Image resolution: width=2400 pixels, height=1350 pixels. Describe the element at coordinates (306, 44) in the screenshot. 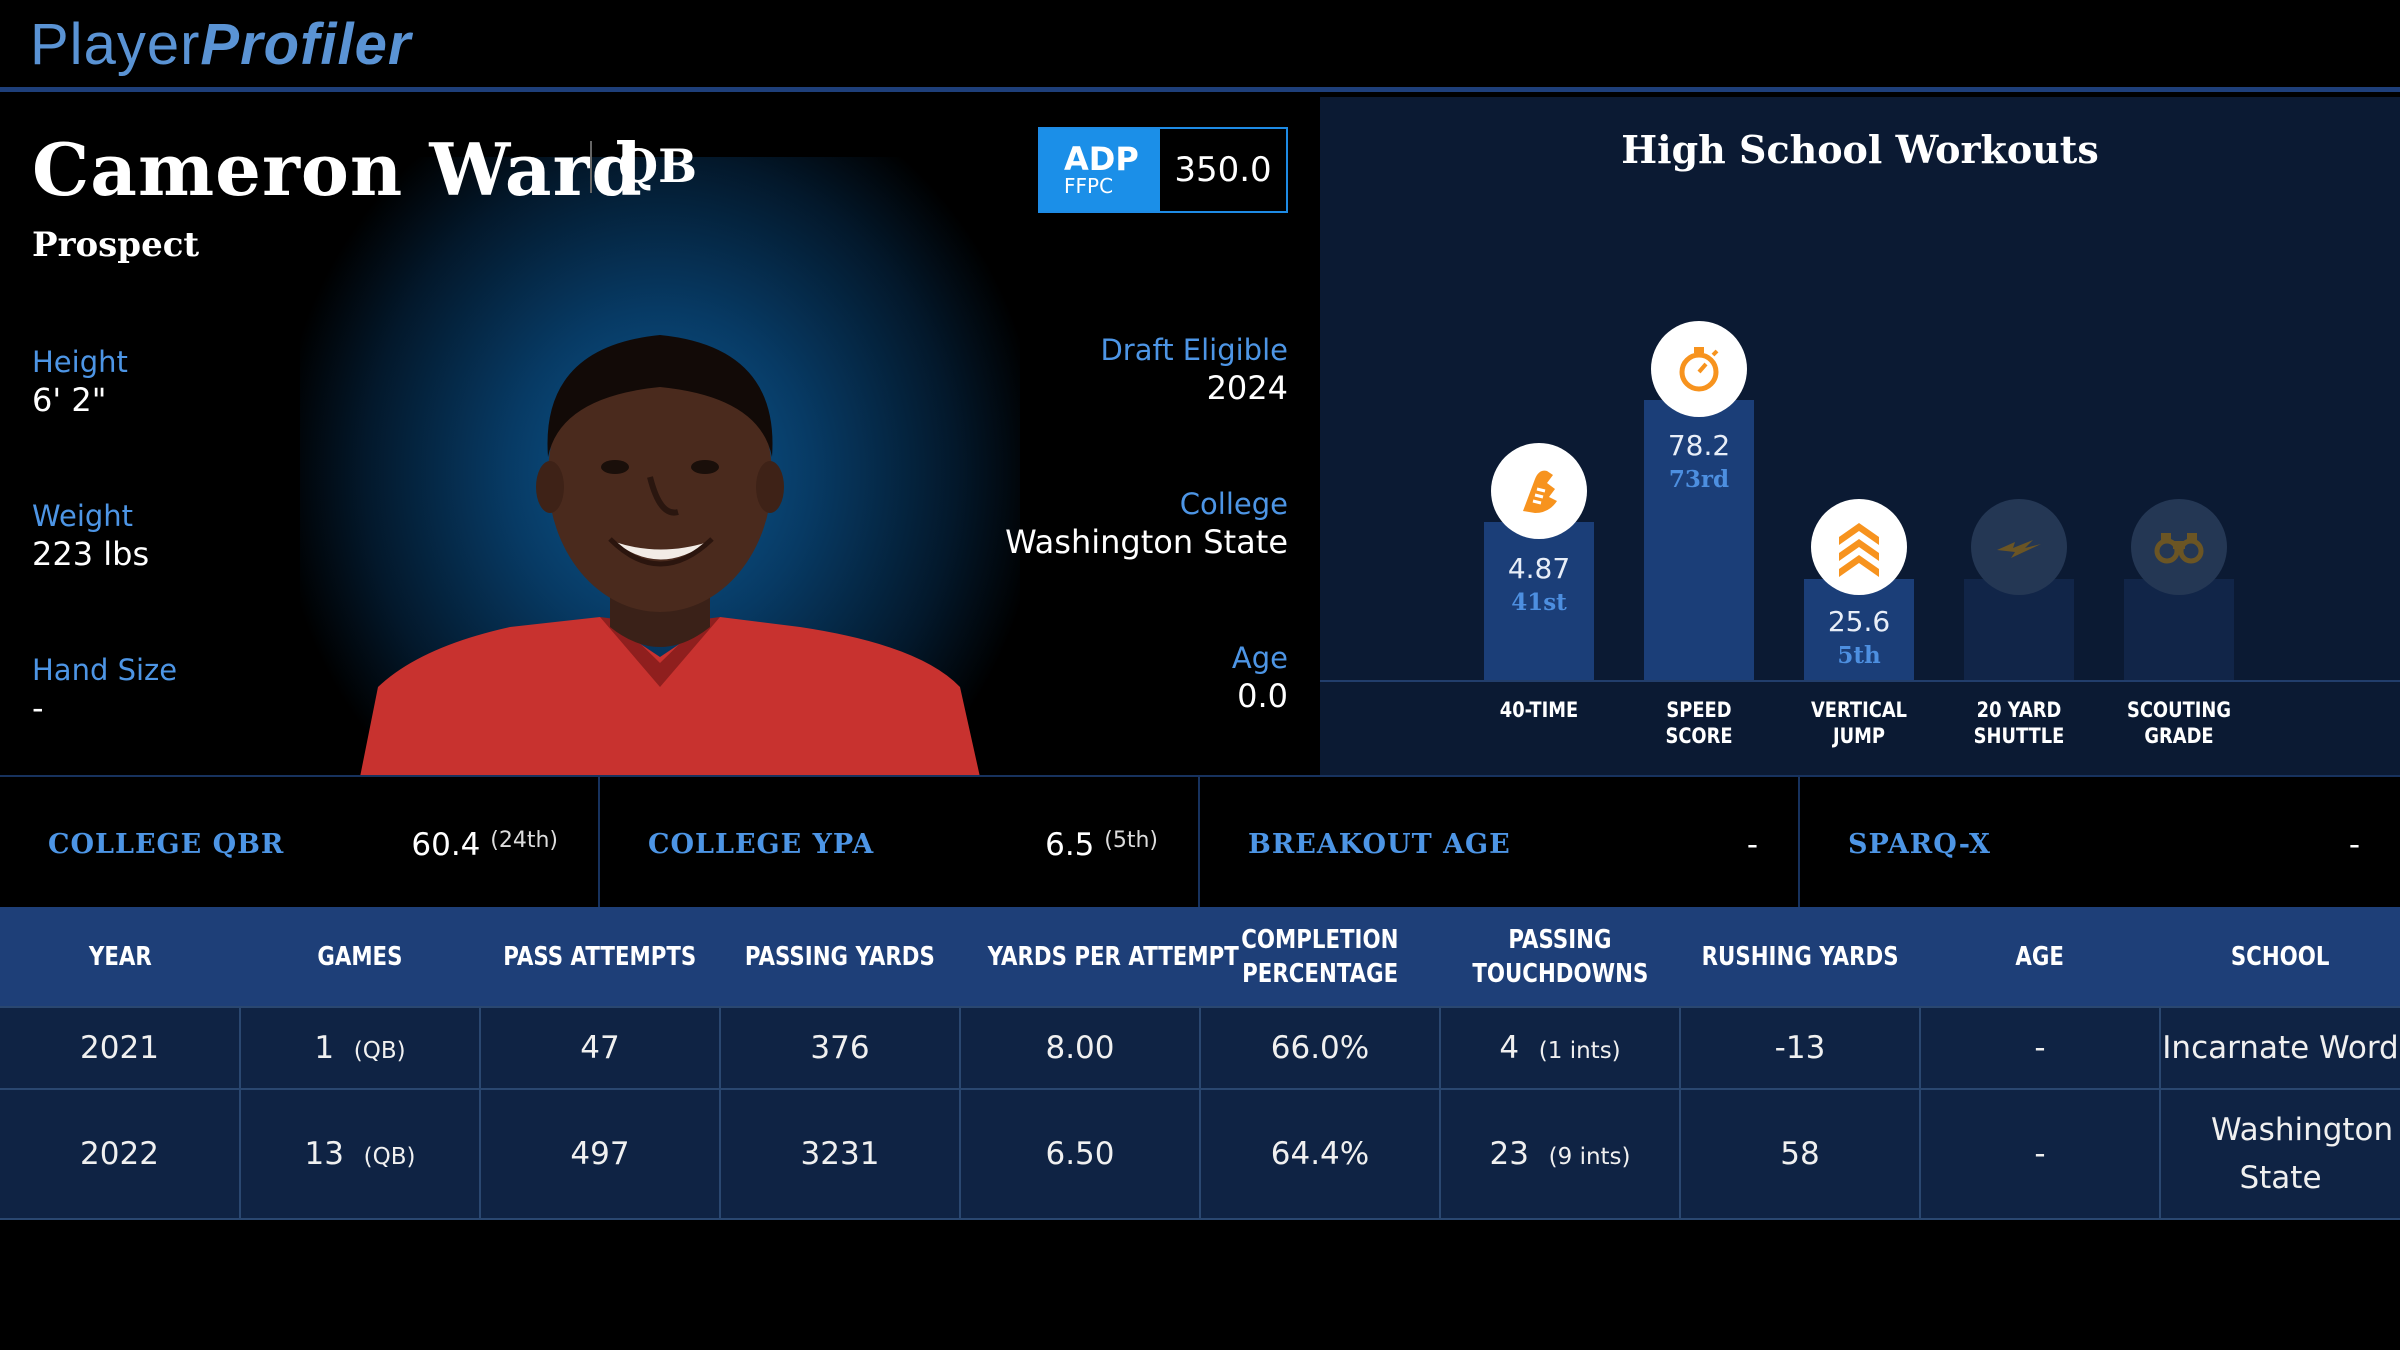

I see `logo-part-profiler: Profiler` at that location.